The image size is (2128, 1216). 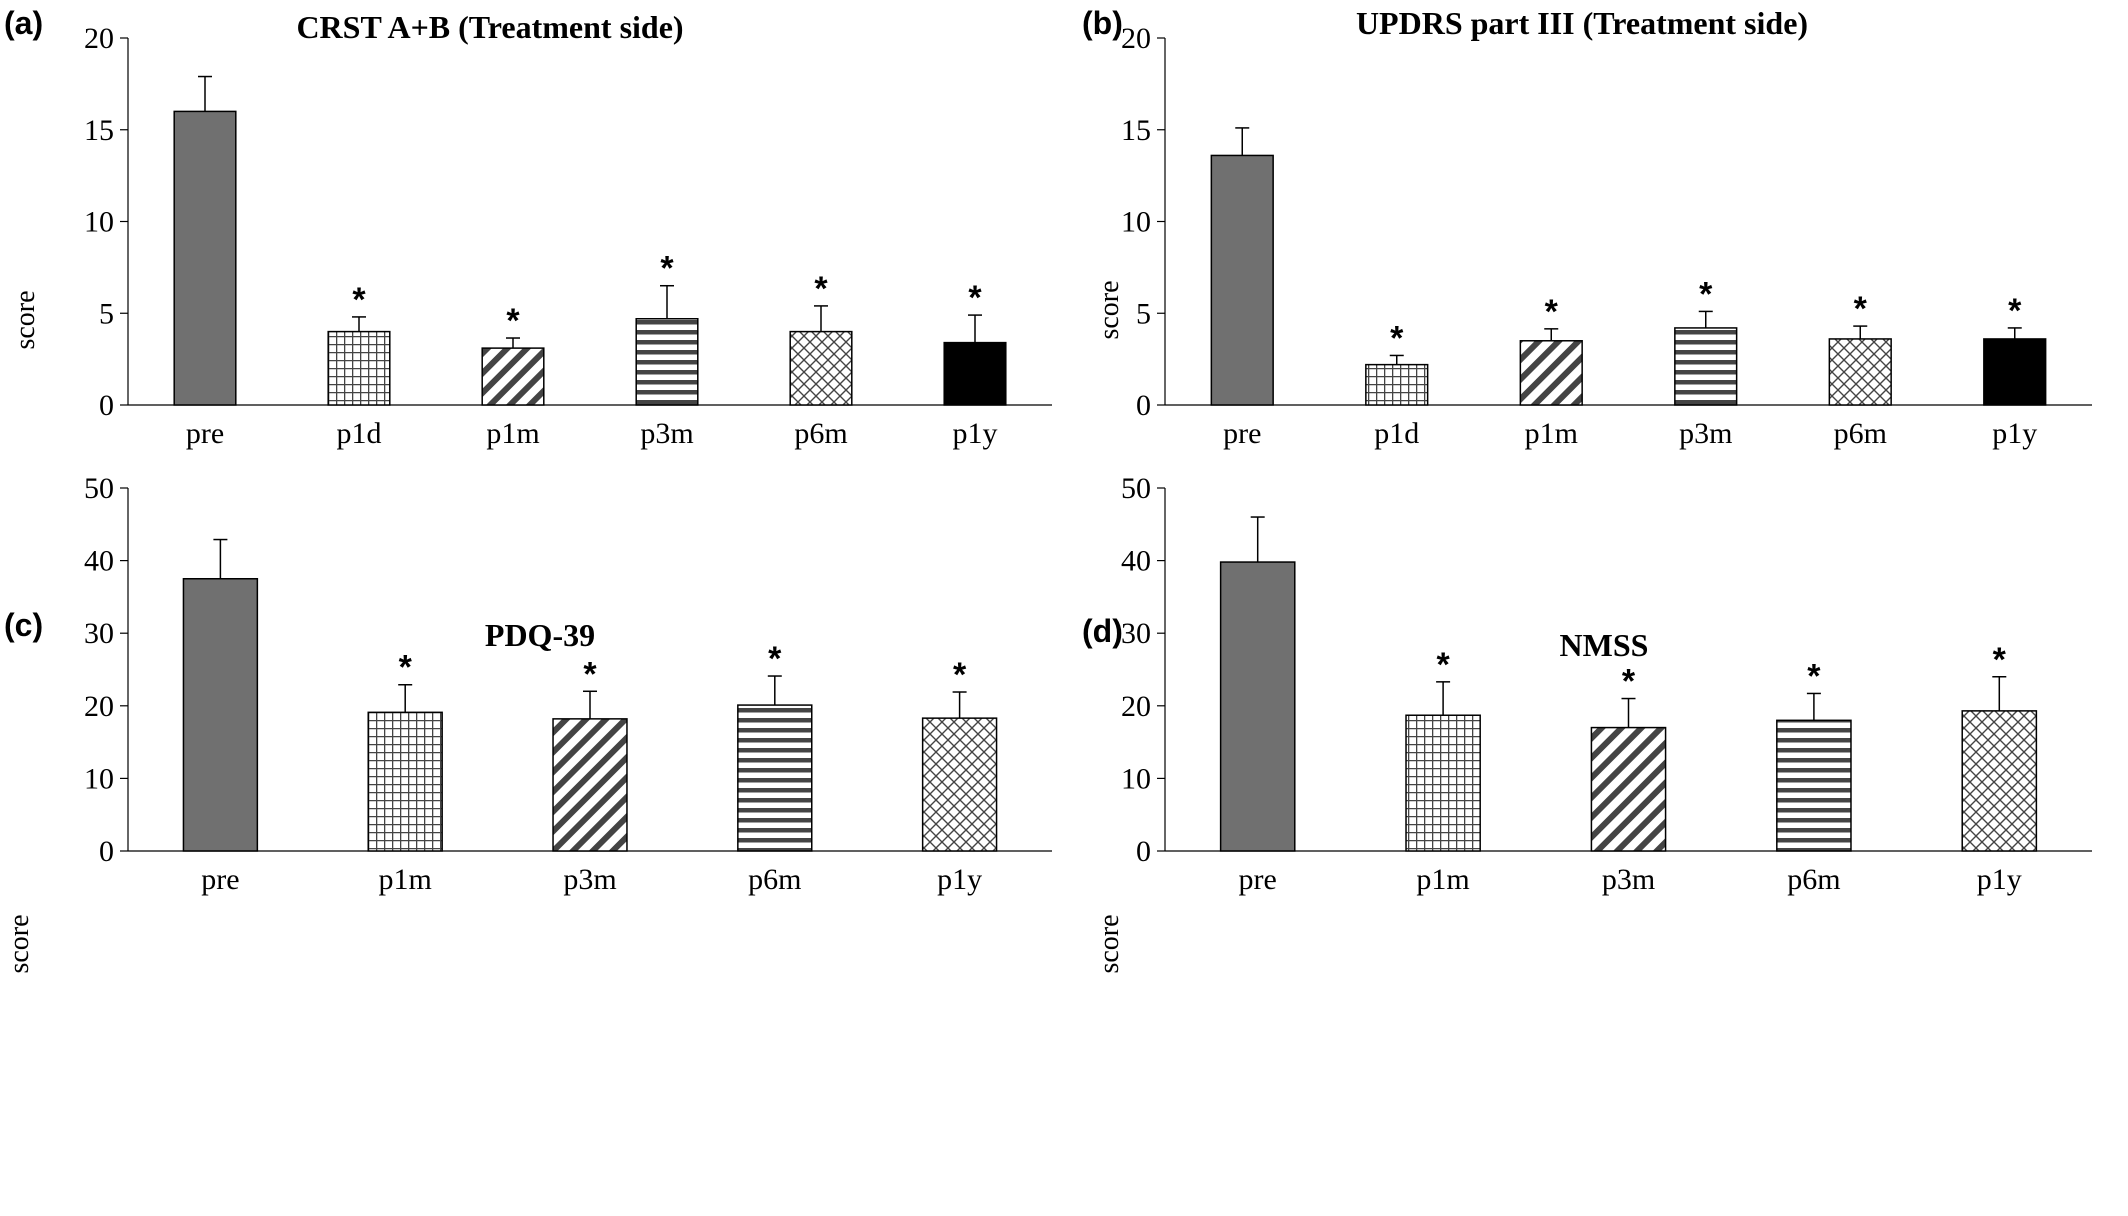 What do you see at coordinates (1102, 23) in the screenshot?
I see `panel-label: (b)` at bounding box center [1102, 23].